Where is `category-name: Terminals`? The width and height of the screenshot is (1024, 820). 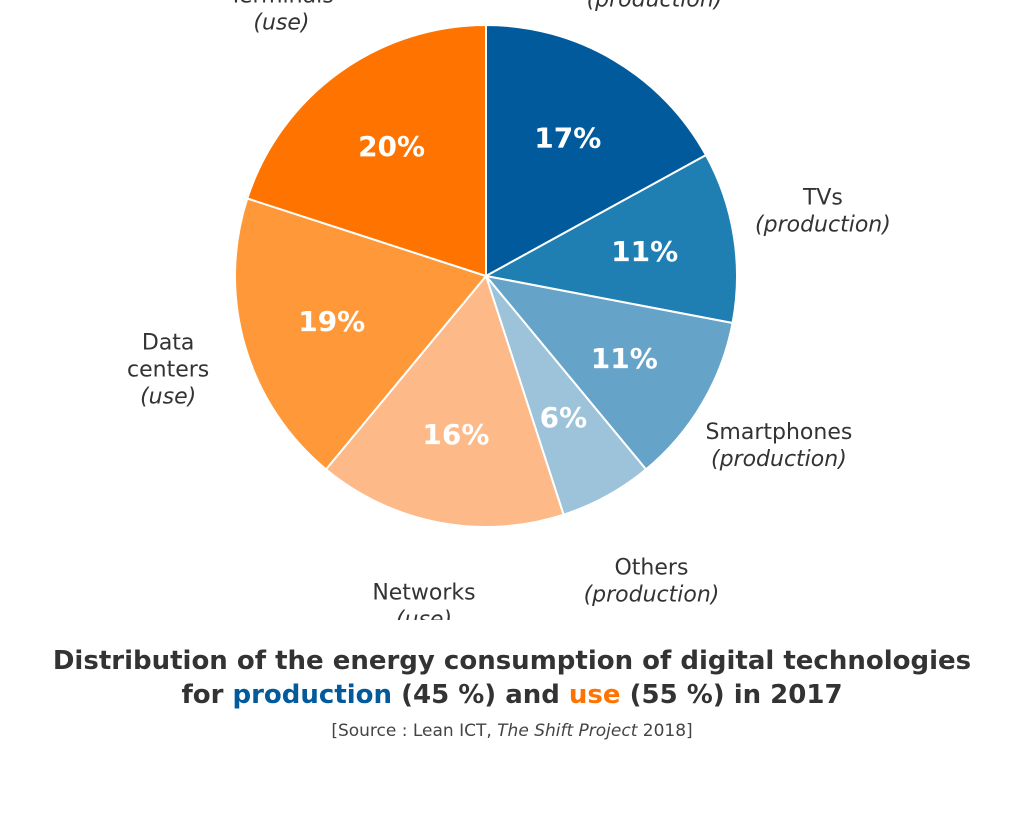
category-name: Terminals is located at coordinates (280, 4).